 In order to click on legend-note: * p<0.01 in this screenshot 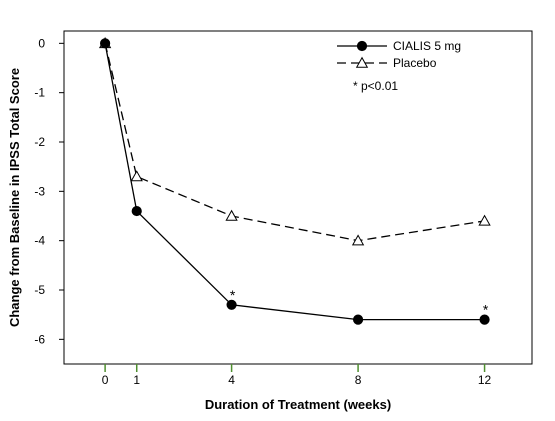, I will do `click(375, 86)`.